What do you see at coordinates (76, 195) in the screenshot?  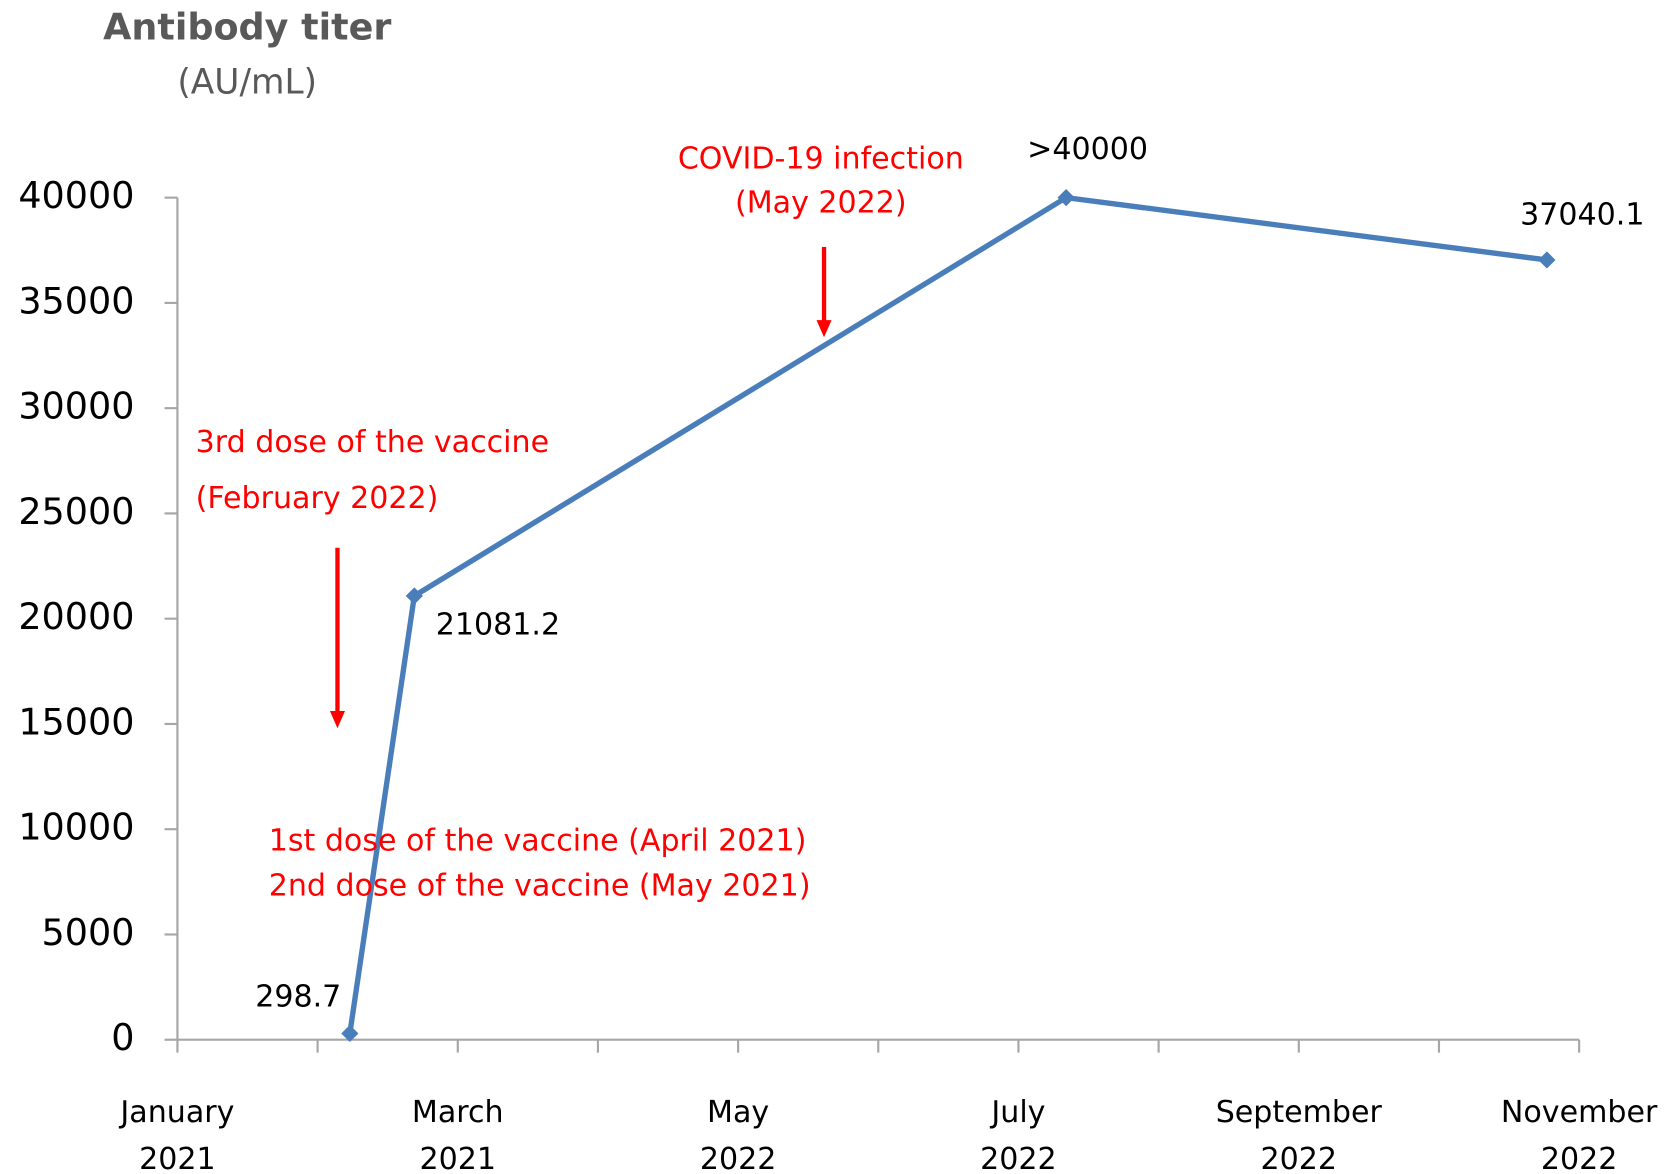 I see `y-tick-label: 40000` at bounding box center [76, 195].